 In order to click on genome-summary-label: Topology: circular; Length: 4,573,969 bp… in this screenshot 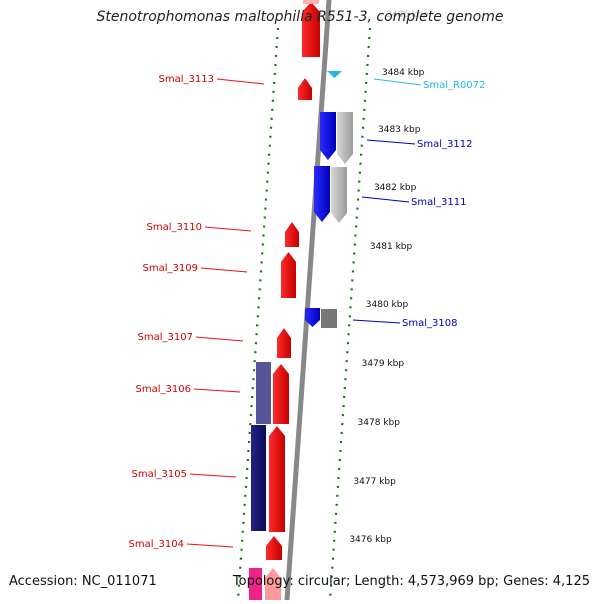, I will do `click(411, 581)`.